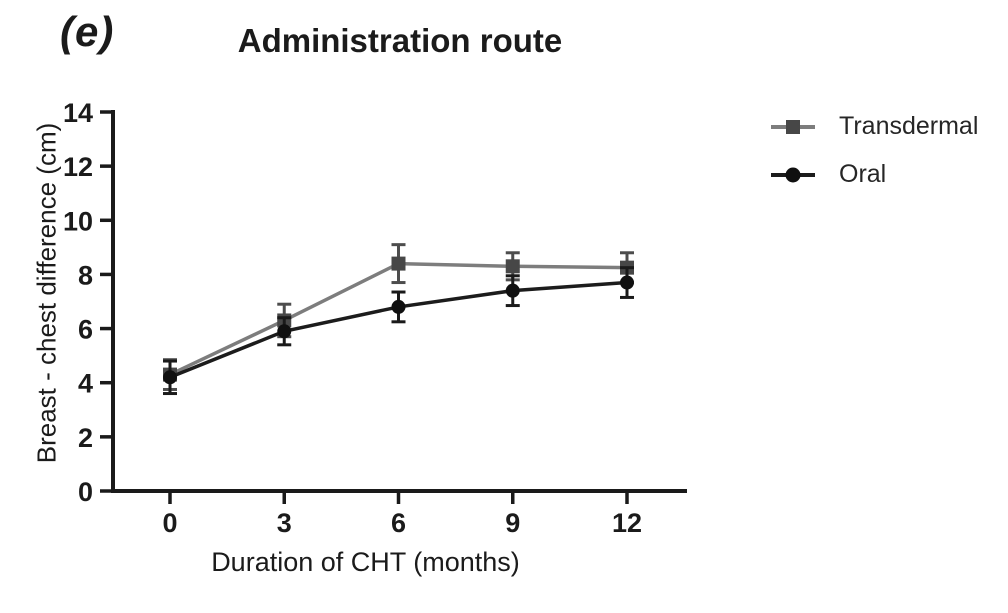  I want to click on x-tick-label: 3, so click(284, 523).